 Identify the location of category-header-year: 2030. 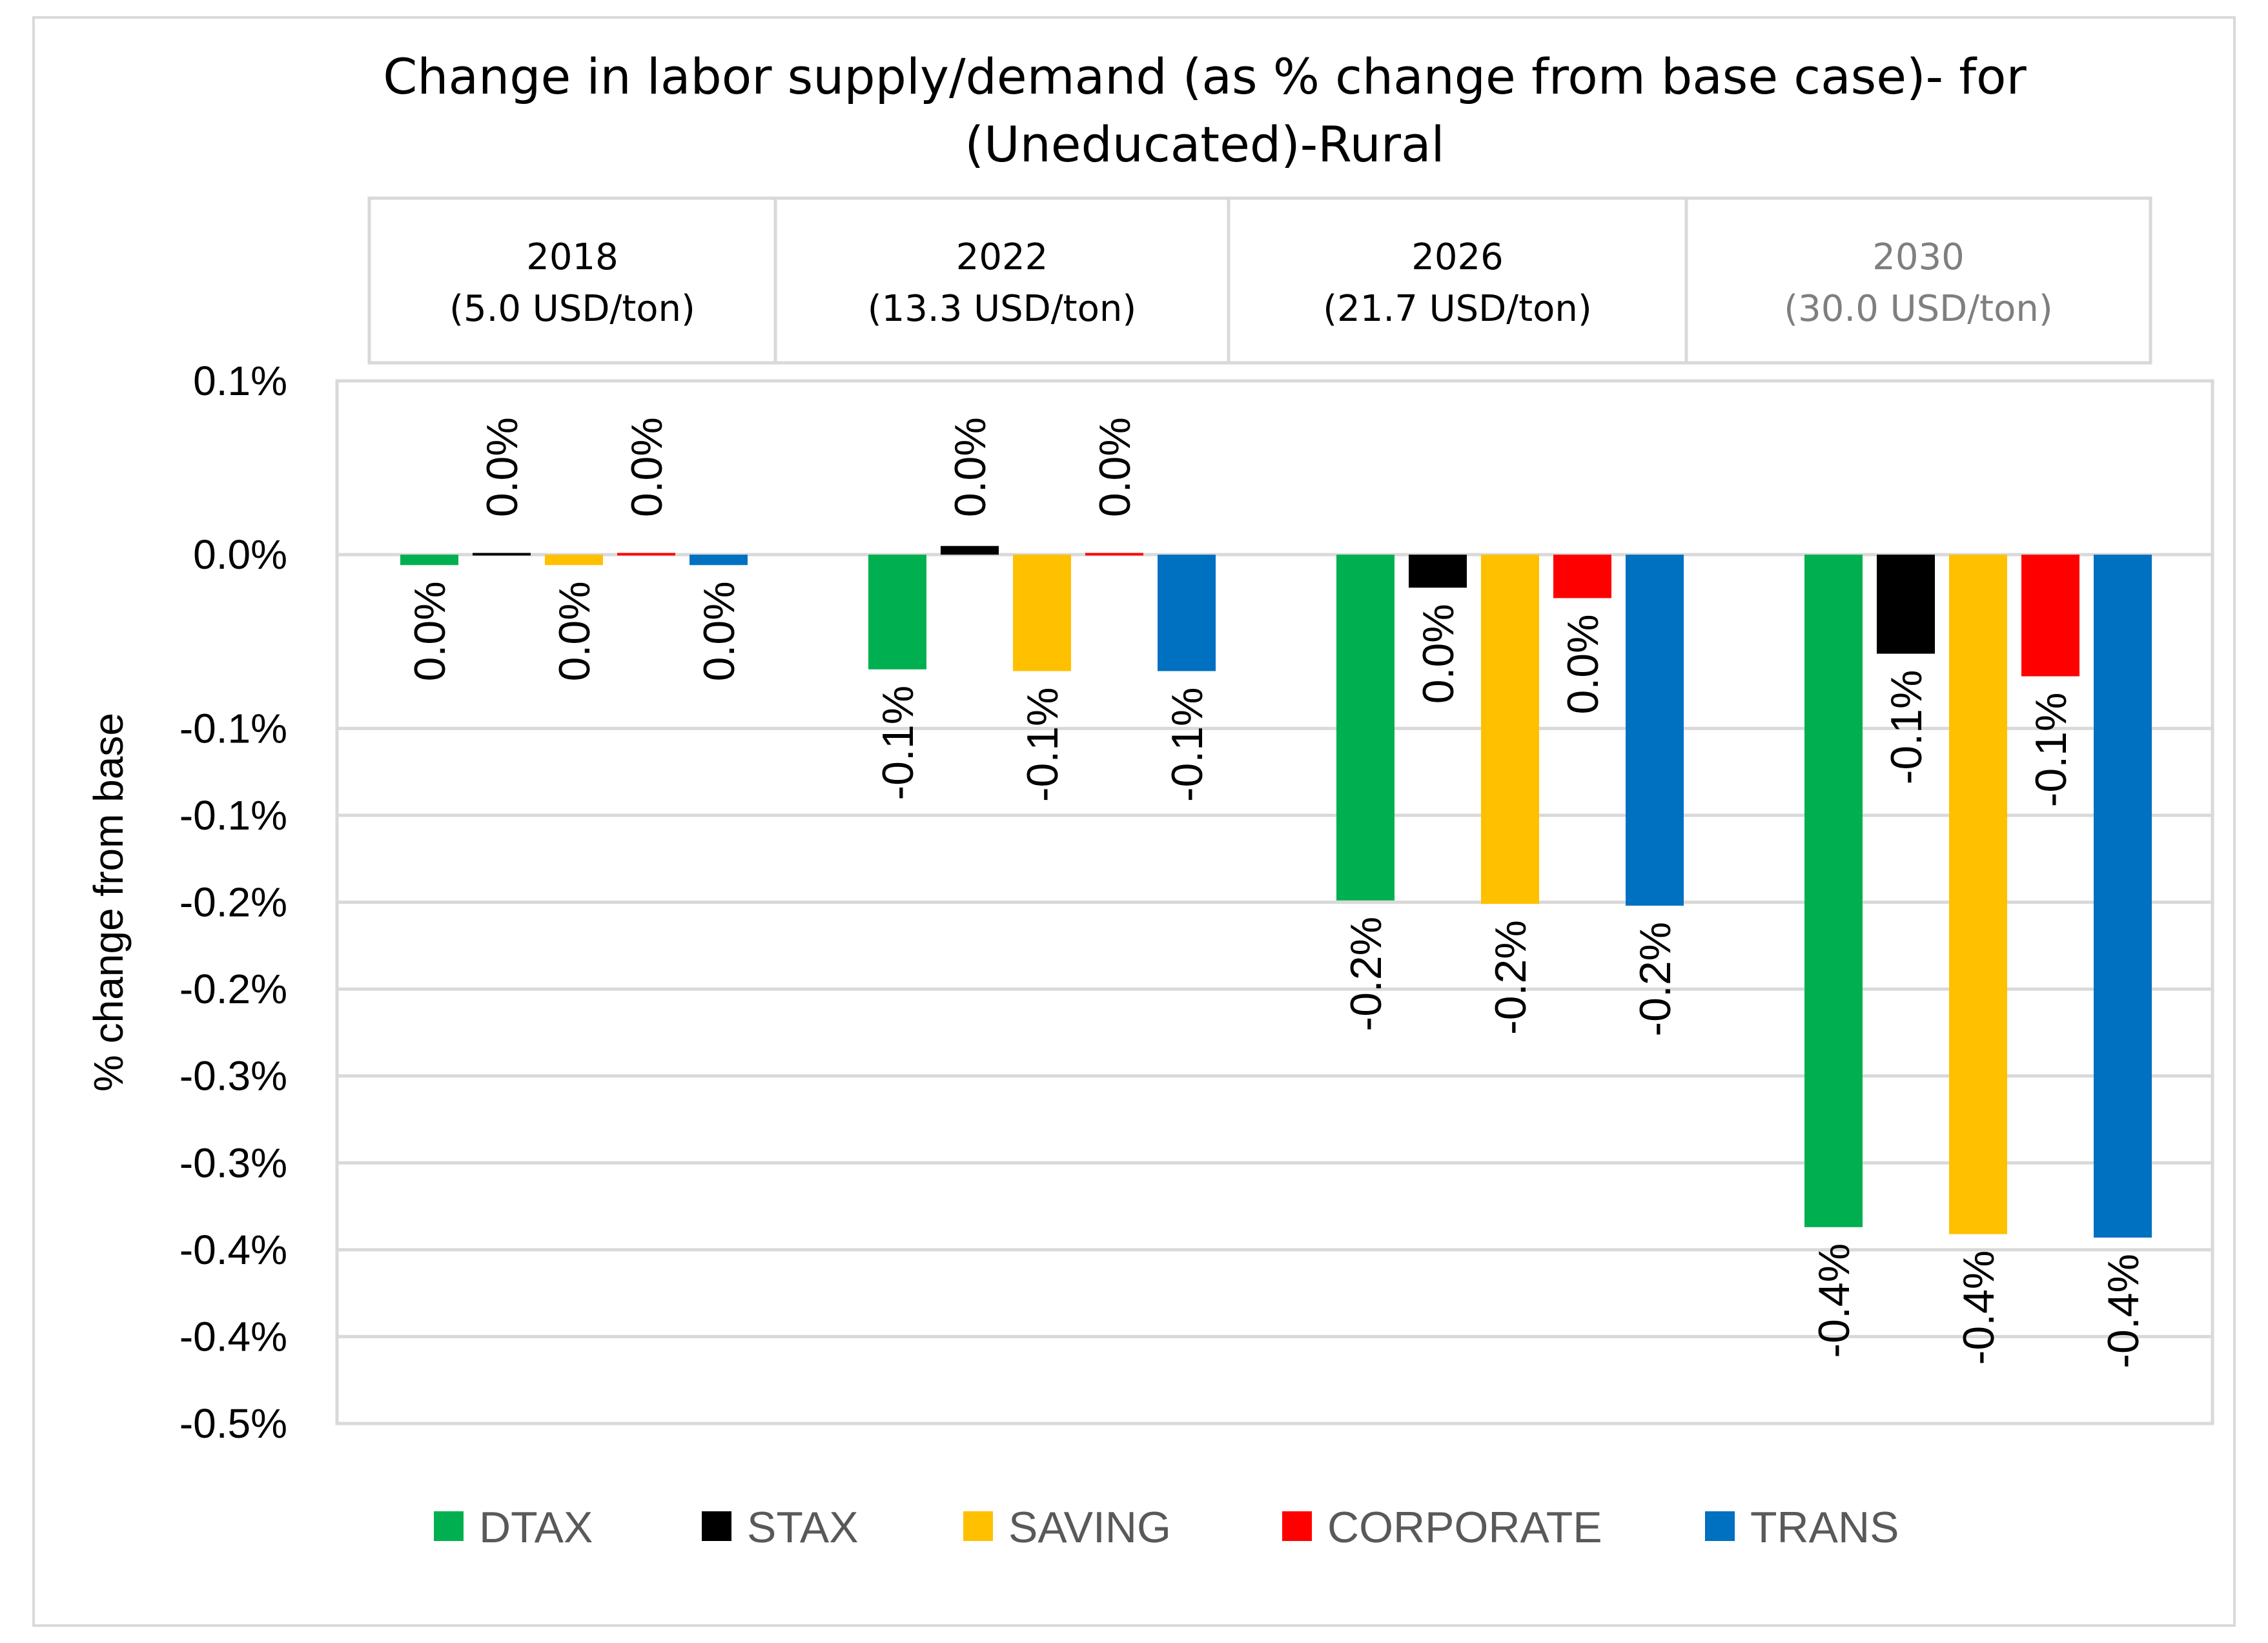
(1918, 257).